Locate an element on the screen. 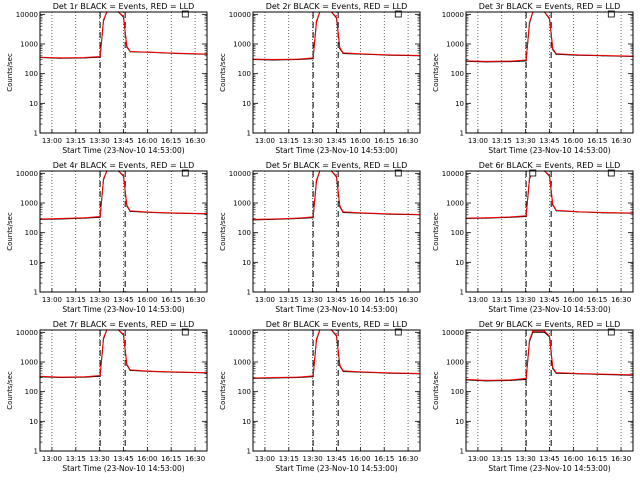  panel-title: Det 5r BLACK = Events, RED = LLD is located at coordinates (337, 165).